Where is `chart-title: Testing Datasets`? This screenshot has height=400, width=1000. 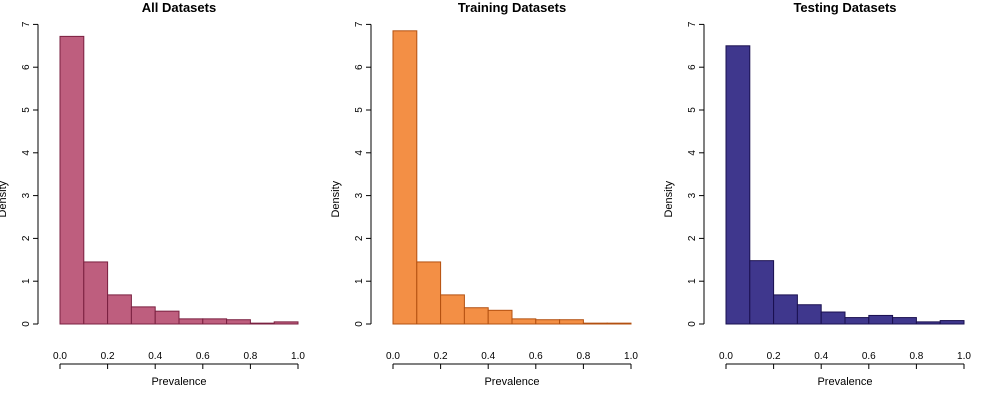
chart-title: Testing Datasets is located at coordinates (844, 7).